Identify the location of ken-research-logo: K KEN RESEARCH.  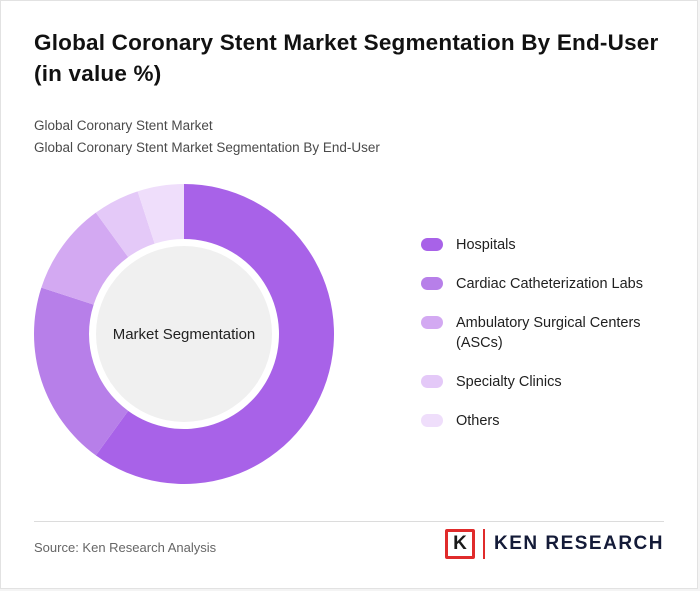
(554, 544).